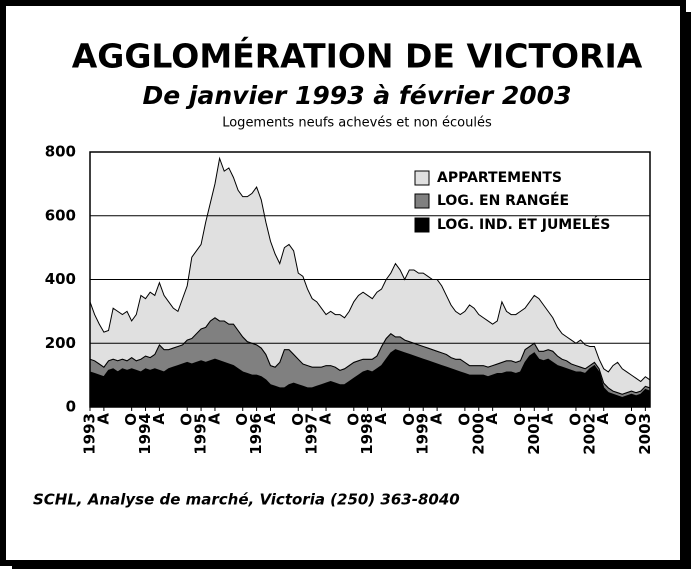 This screenshot has width=695, height=569. Describe the element at coordinates (60, 152) in the screenshot. I see `y-tick-label: 800` at that location.